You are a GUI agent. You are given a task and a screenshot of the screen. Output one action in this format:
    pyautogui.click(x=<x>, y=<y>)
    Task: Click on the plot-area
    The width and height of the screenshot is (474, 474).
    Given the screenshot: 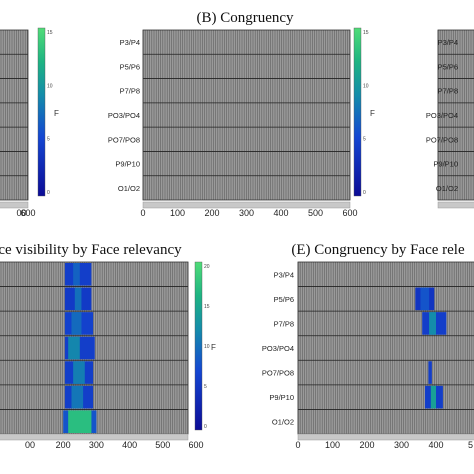 What is the action you would take?
    pyautogui.click(x=456, y=115)
    